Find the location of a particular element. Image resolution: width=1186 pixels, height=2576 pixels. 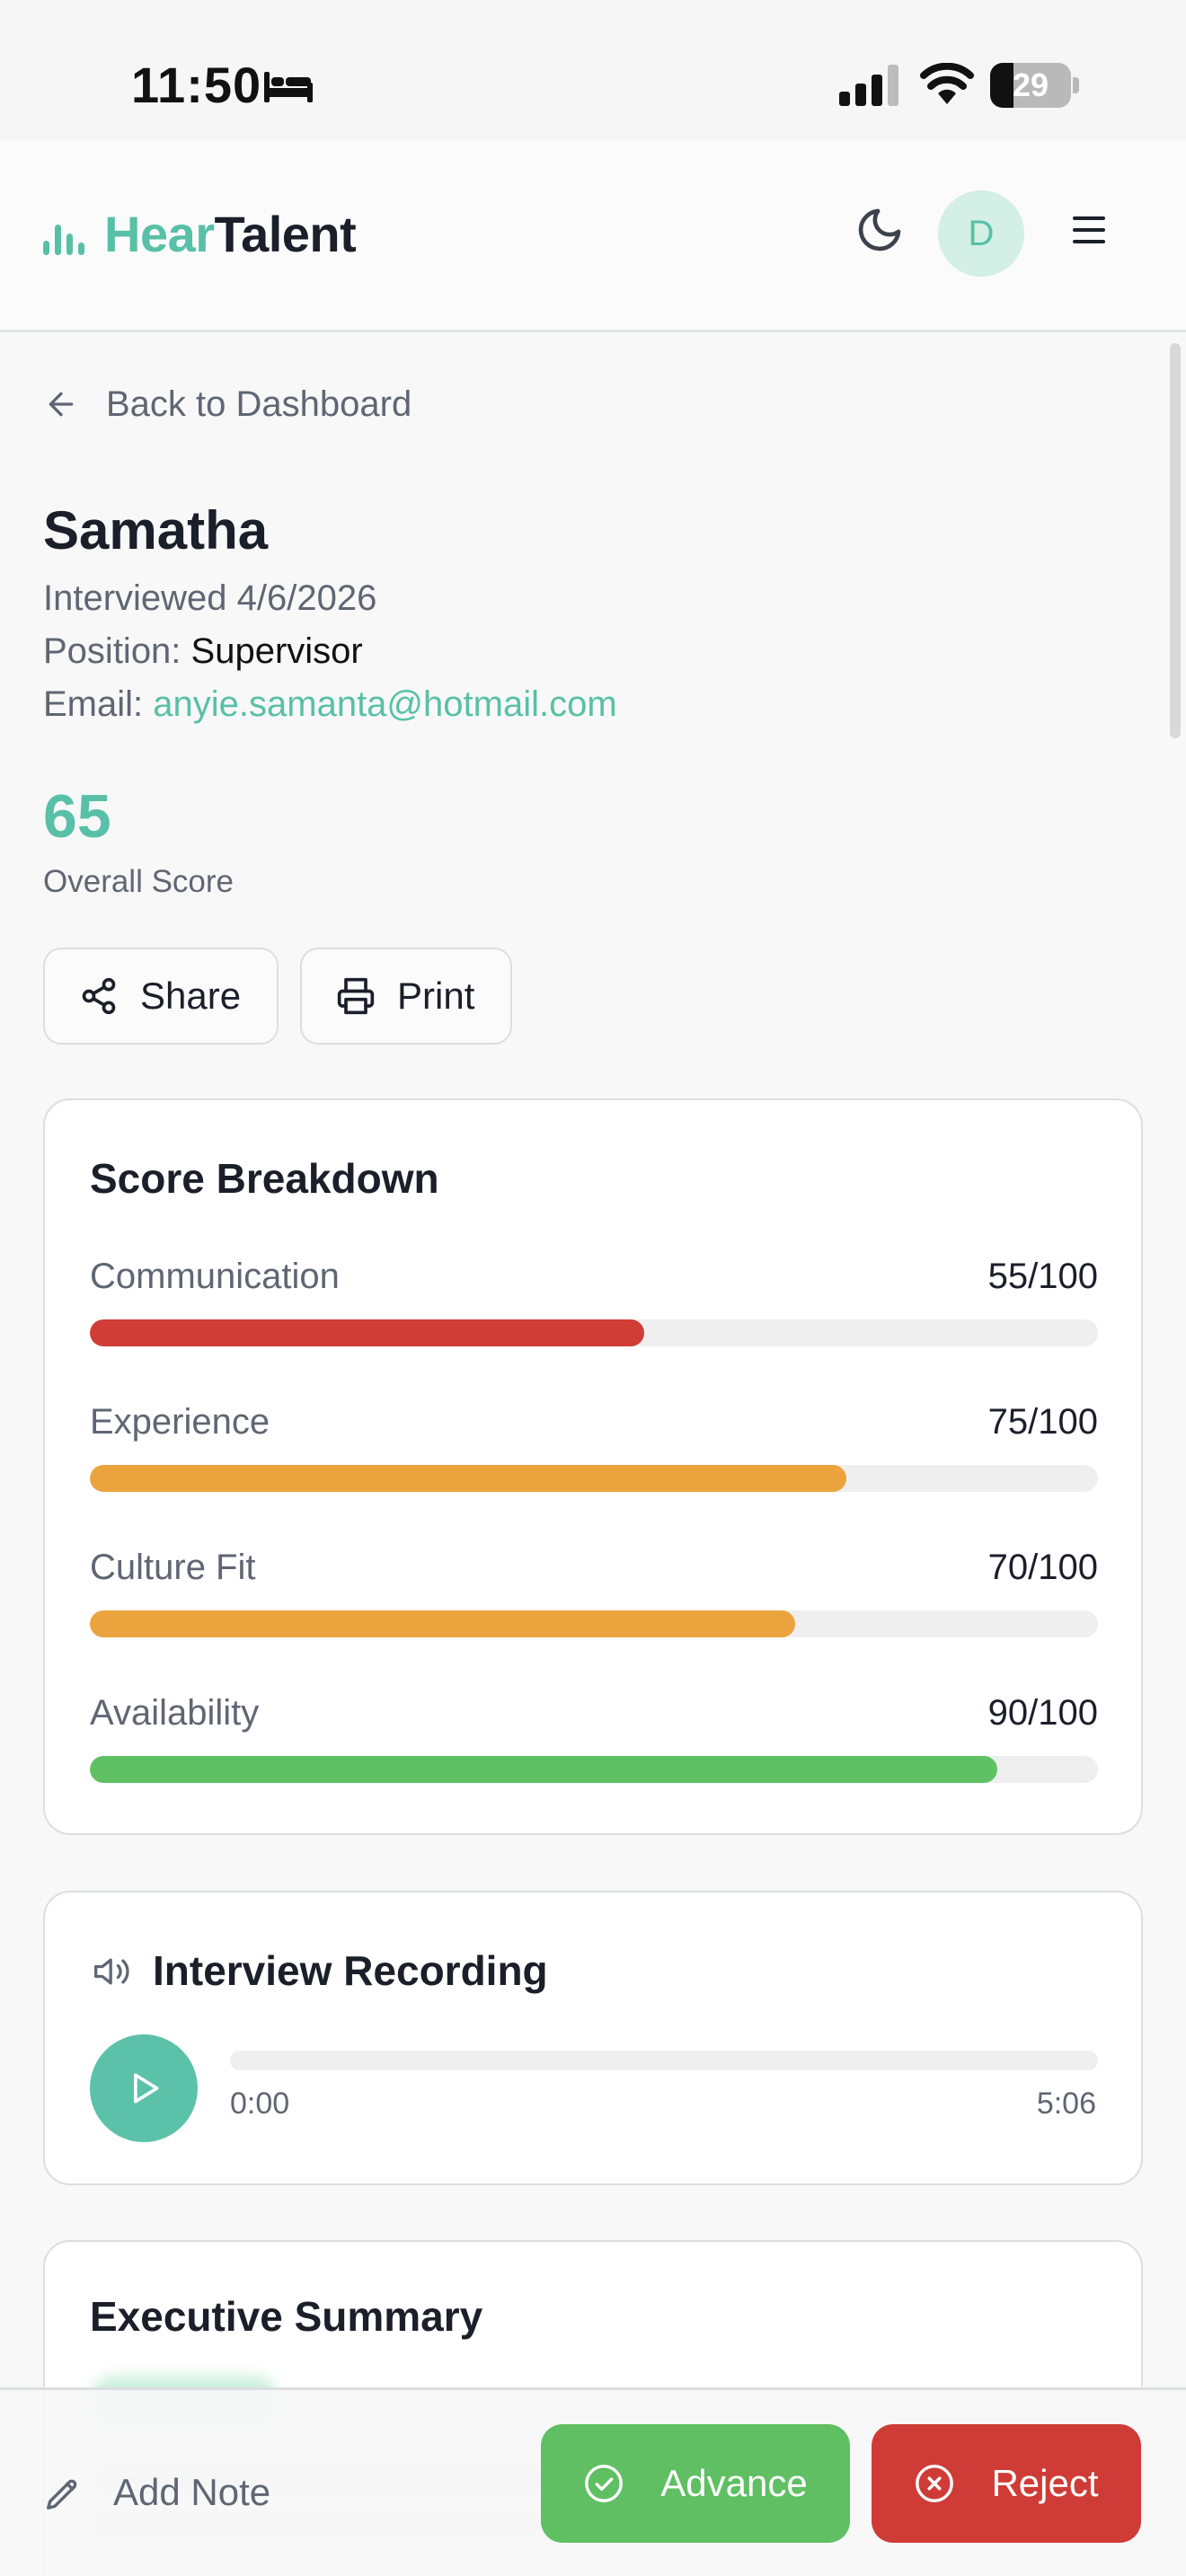

share-button: Share is located at coordinates (161, 996).